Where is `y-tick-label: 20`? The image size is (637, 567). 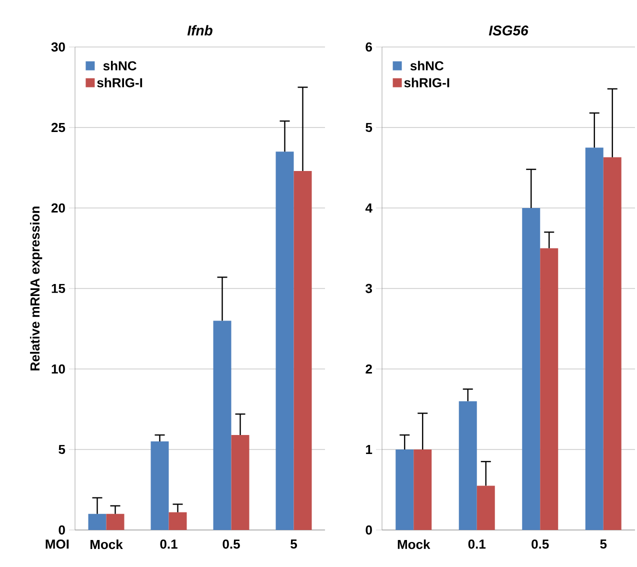 y-tick-label: 20 is located at coordinates (58, 208).